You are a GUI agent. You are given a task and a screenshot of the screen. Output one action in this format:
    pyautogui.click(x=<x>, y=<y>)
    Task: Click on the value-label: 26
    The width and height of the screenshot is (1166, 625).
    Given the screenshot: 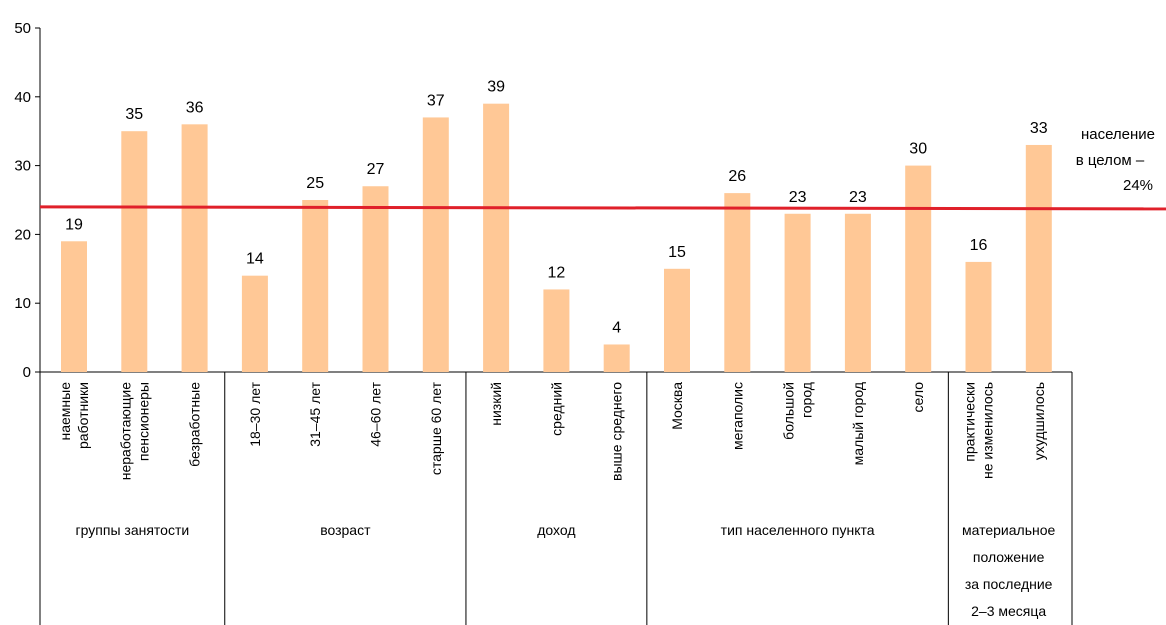 What is the action you would take?
    pyautogui.click(x=737, y=176)
    